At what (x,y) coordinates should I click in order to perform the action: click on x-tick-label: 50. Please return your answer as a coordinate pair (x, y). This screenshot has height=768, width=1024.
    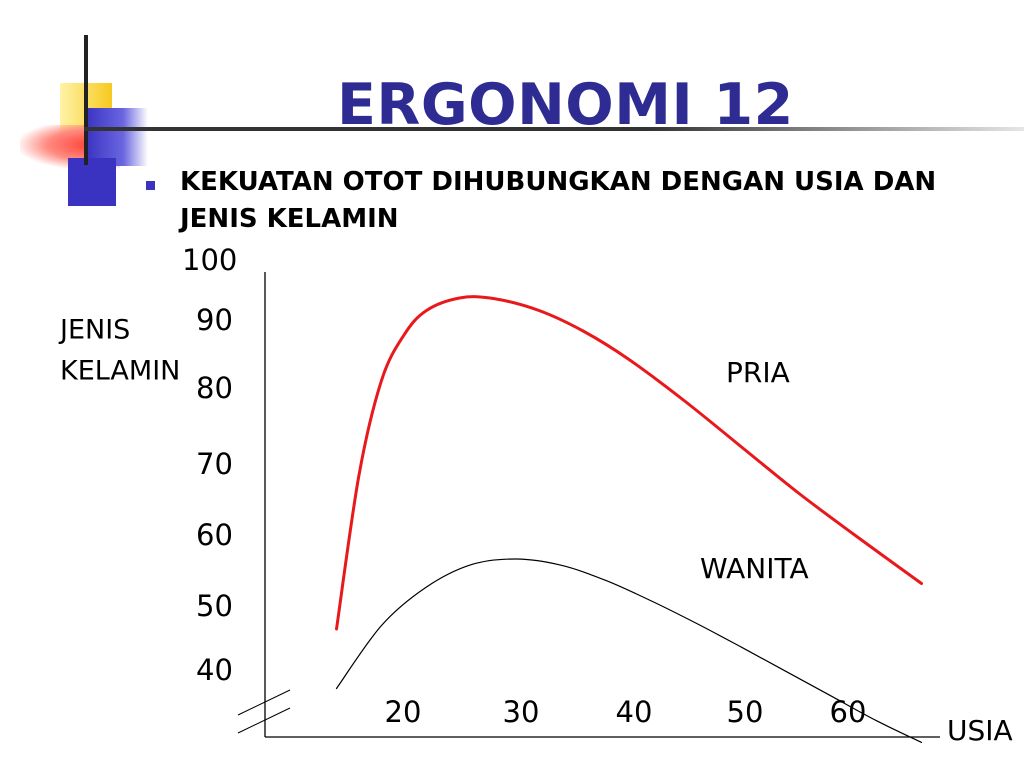
    Looking at the image, I should click on (745, 712).